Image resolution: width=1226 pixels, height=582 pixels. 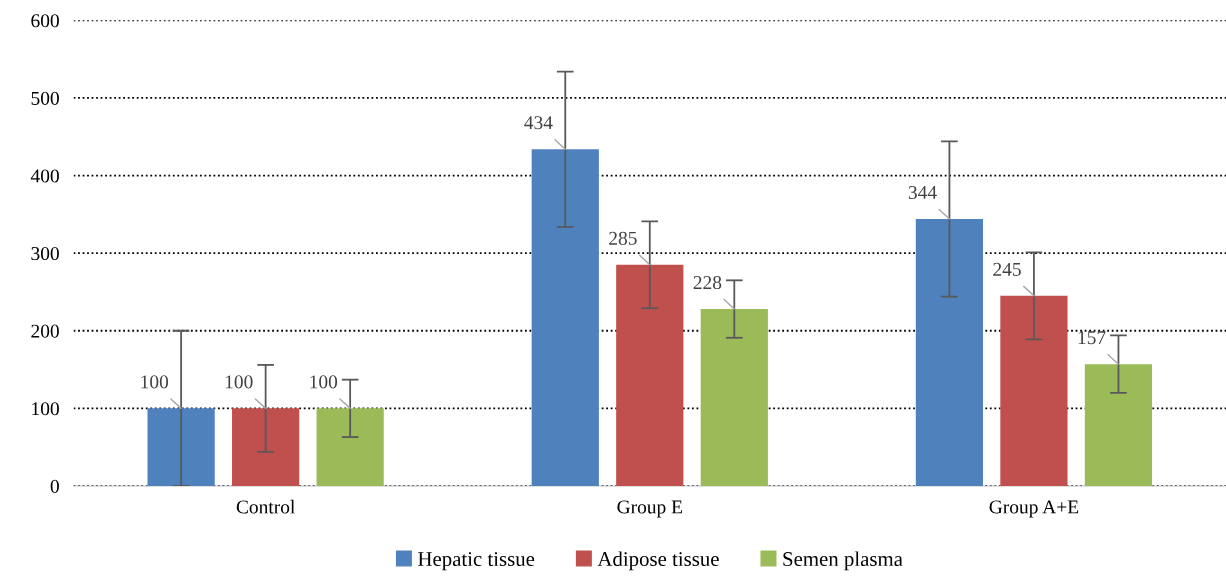 What do you see at coordinates (658, 561) in the screenshot?
I see `legend-label: Adipose tissue` at bounding box center [658, 561].